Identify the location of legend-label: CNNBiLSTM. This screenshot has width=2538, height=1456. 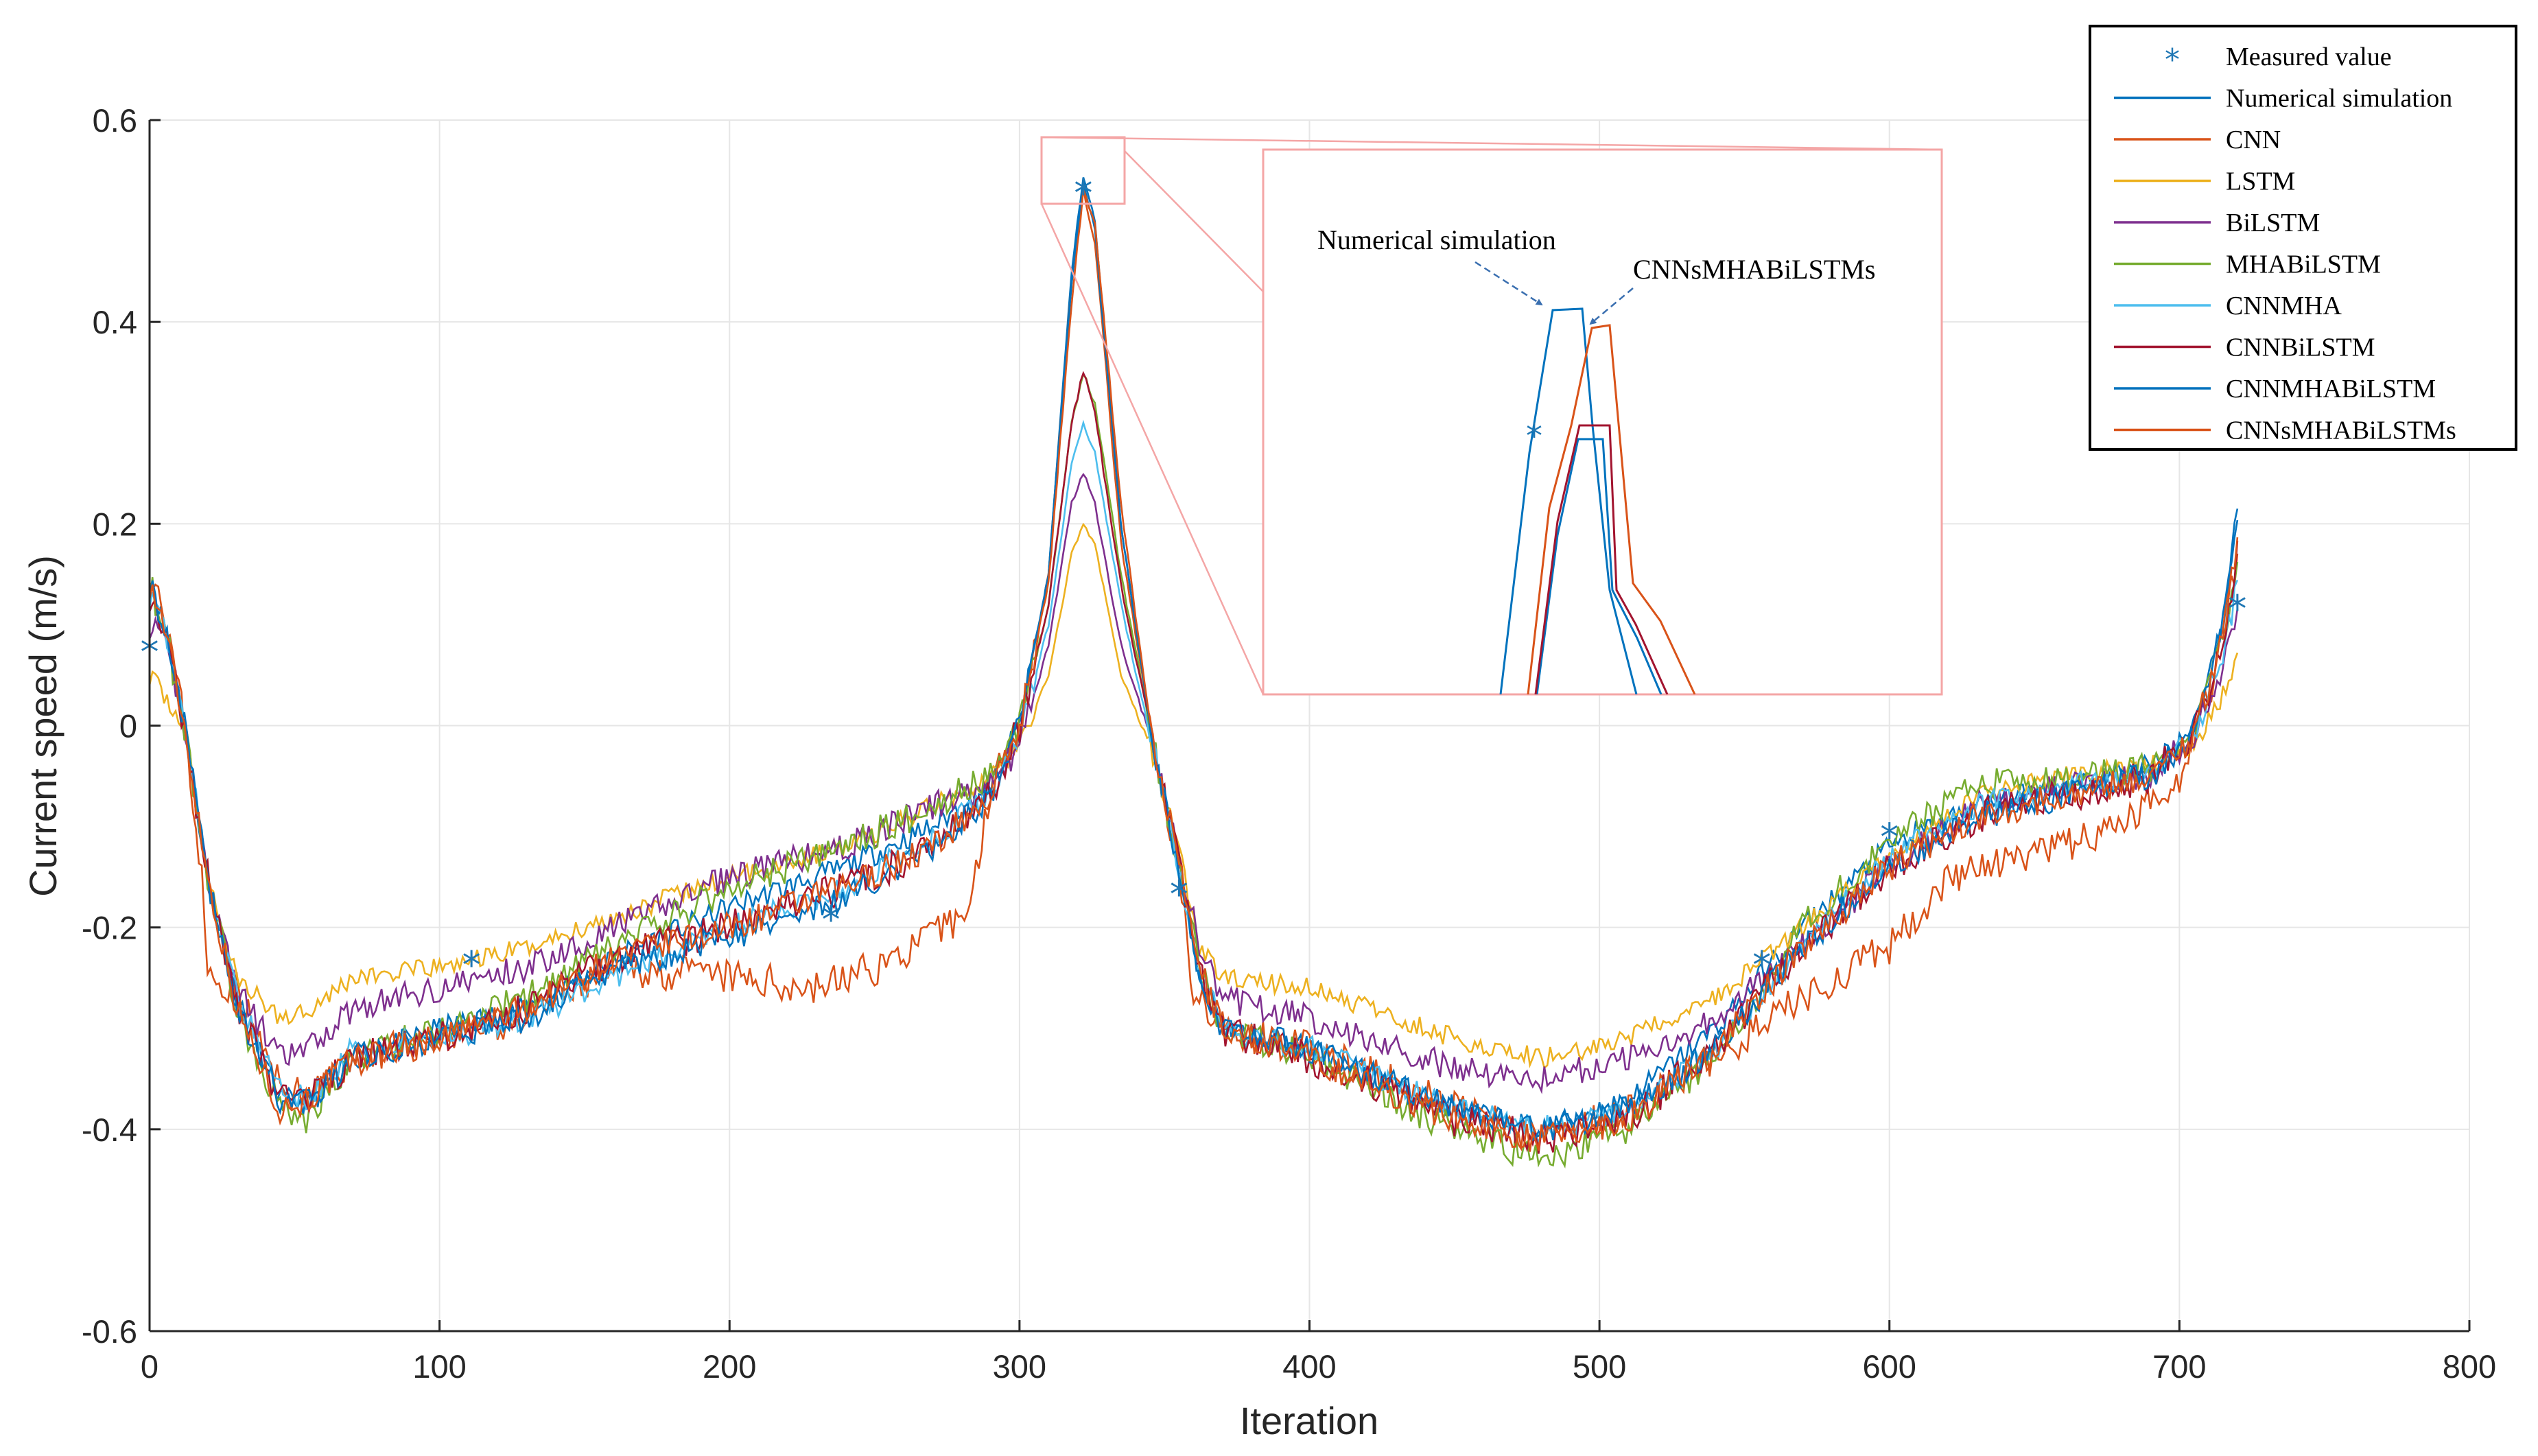
(2300, 347).